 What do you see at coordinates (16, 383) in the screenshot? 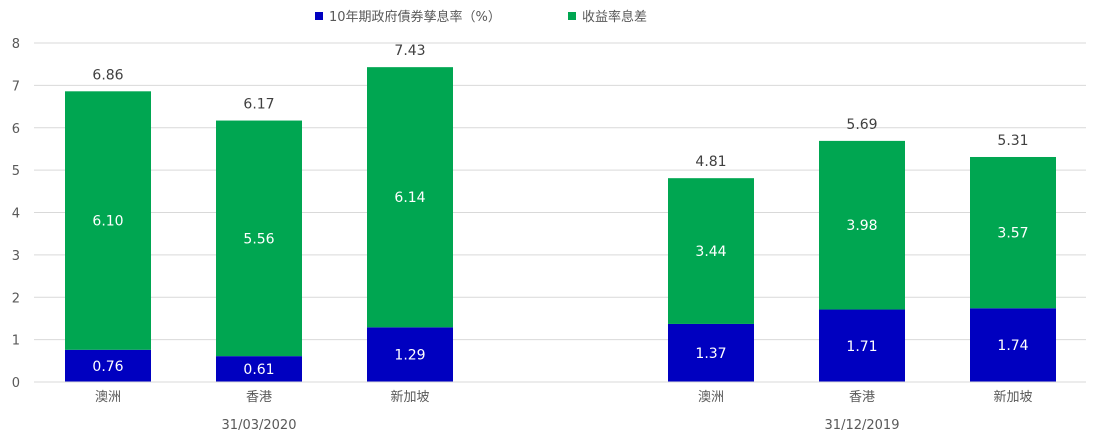
I see `y-tick-label: 0` at bounding box center [16, 383].